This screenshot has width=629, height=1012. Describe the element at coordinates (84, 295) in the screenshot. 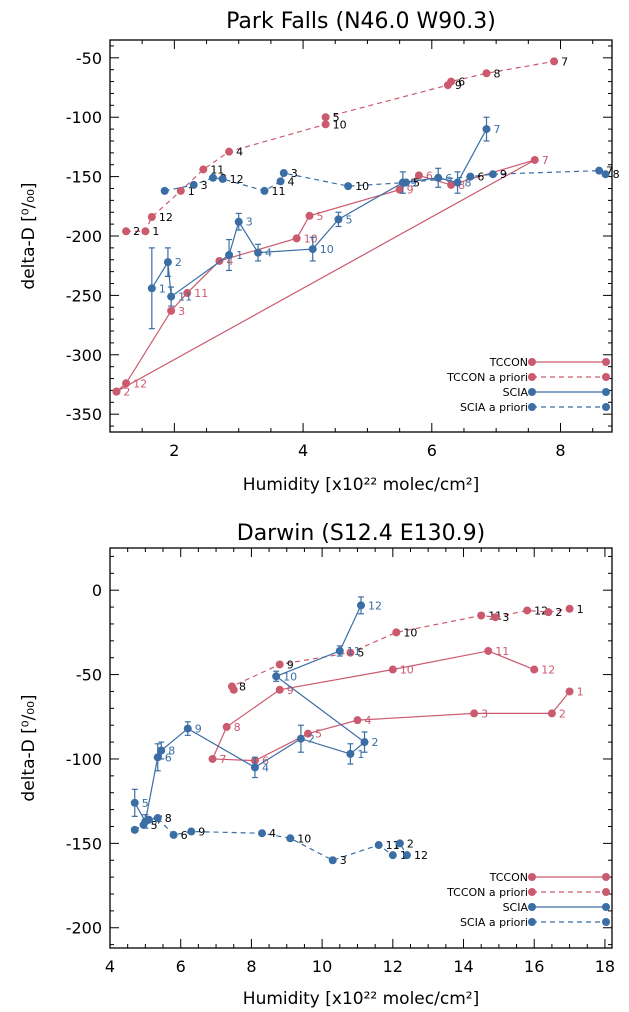

I see `y-tick-label: -250` at that location.